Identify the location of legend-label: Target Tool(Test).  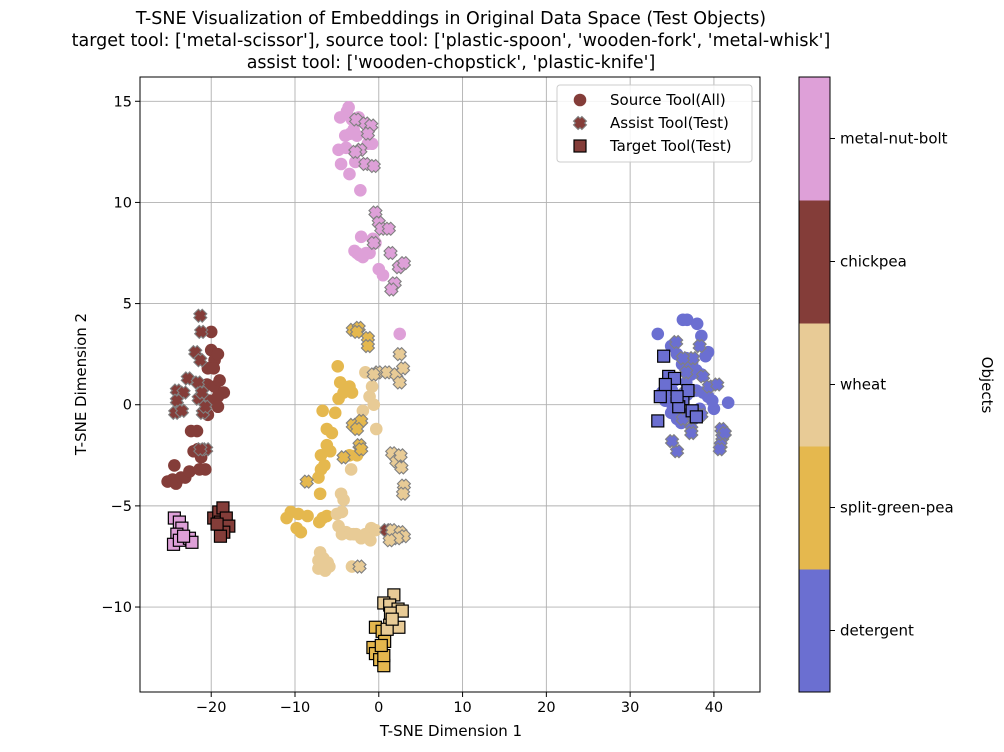
(670, 146).